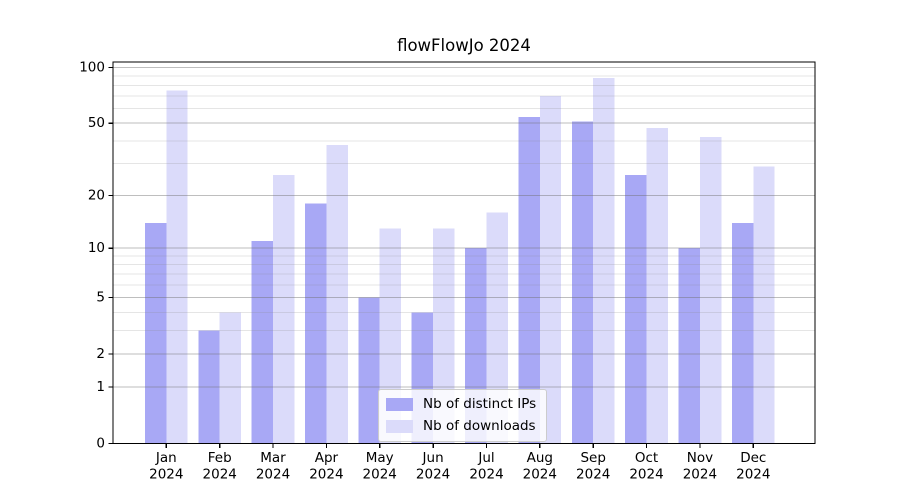  What do you see at coordinates (399, 426) in the screenshot?
I see `legend-swatch-downloads` at bounding box center [399, 426].